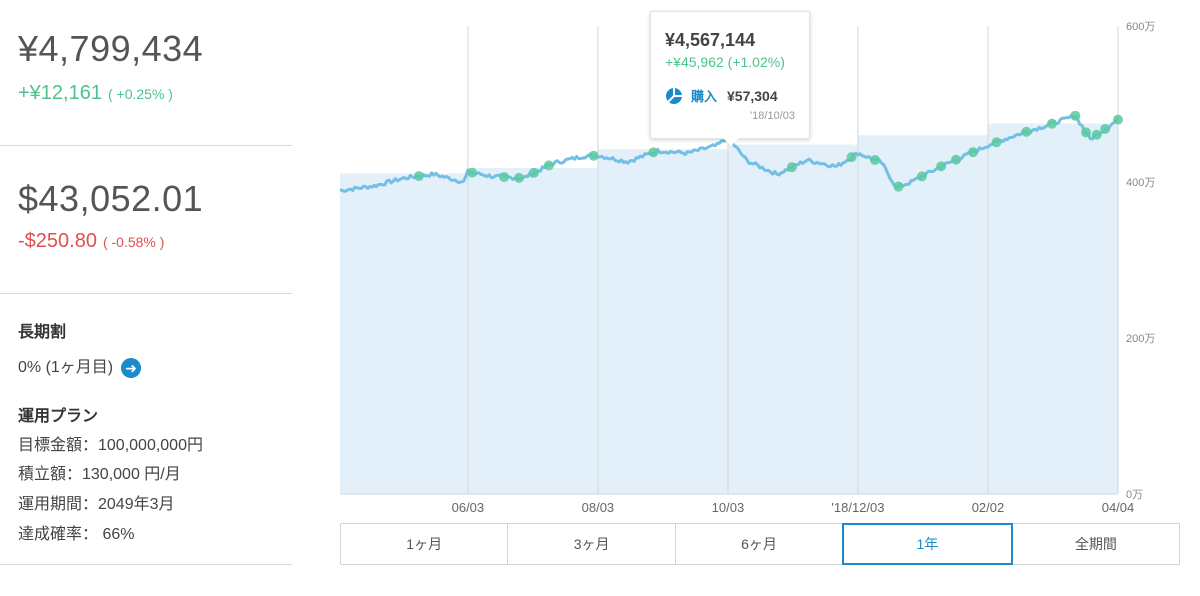 The image size is (1200, 596). What do you see at coordinates (111, 198) in the screenshot?
I see `total-value-usd: $43,052.01` at bounding box center [111, 198].